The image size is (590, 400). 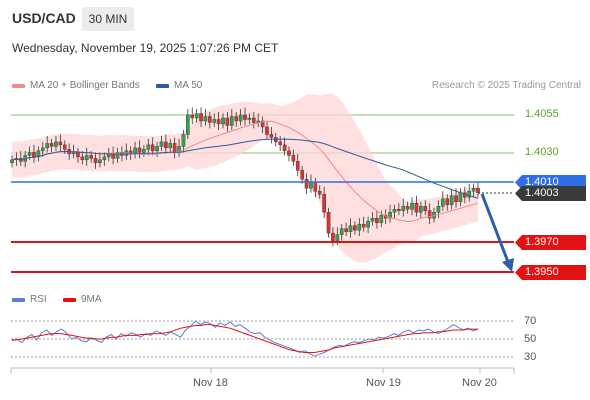 I want to click on legend-rsi-ma: 9MA, so click(x=82, y=299).